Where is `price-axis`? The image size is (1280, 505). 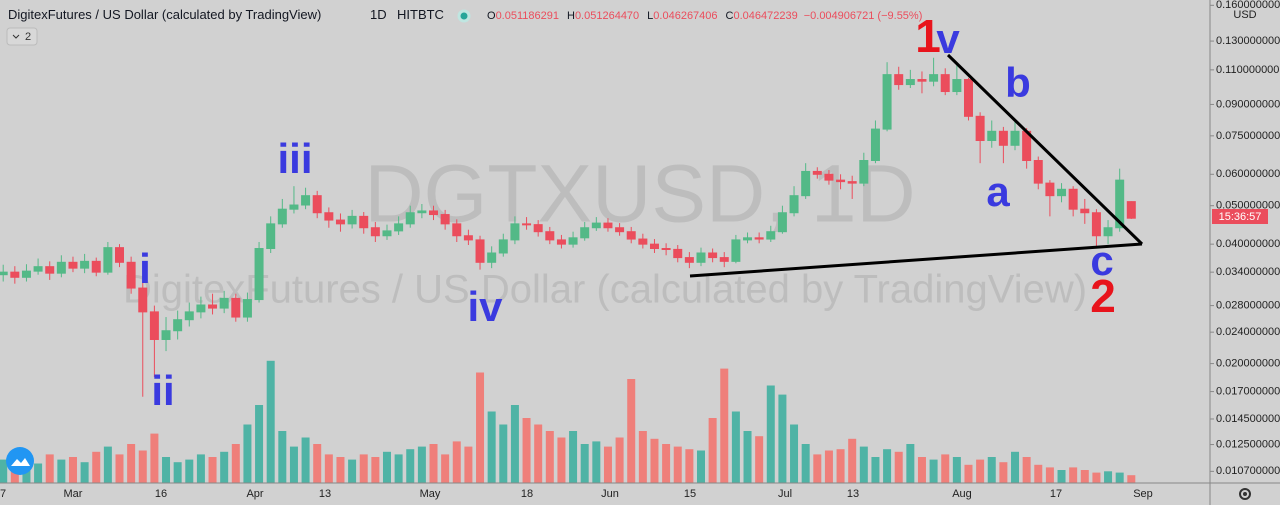
price-axis is located at coordinates (1245, 252).